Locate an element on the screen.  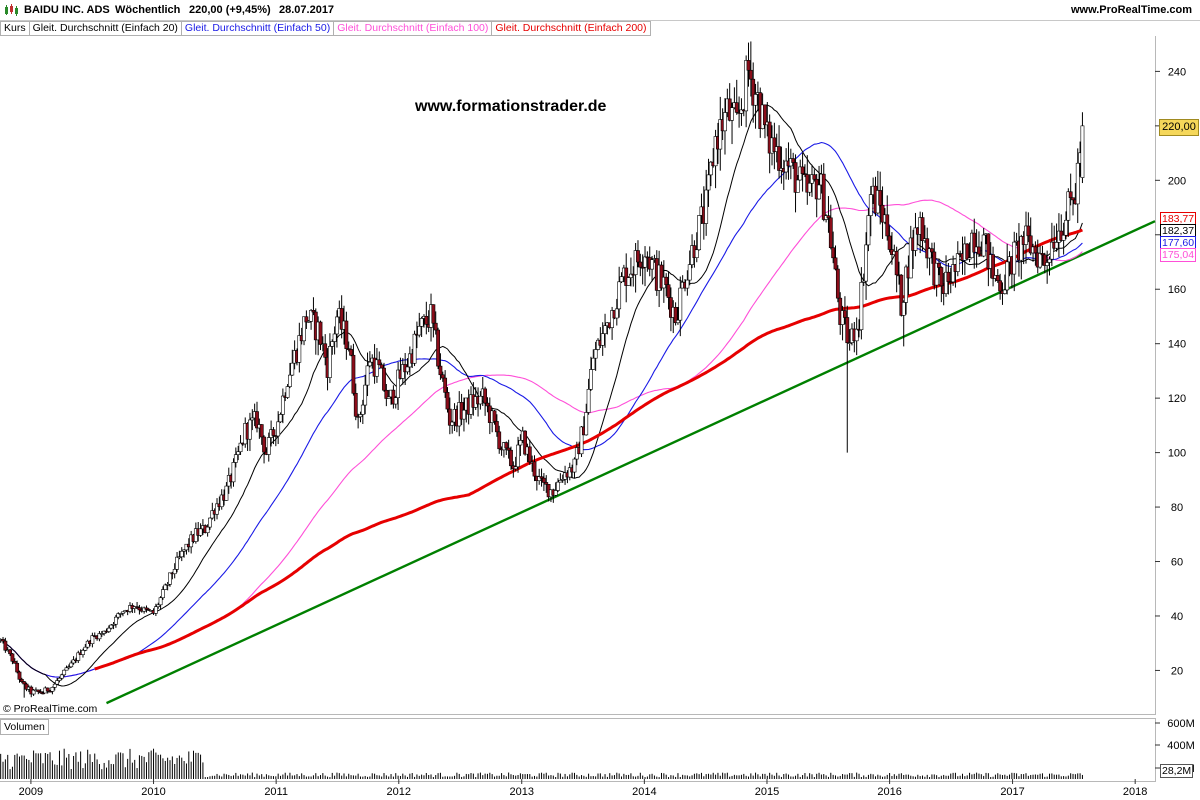
candlestick-chart-icon is located at coordinates (11, 10).